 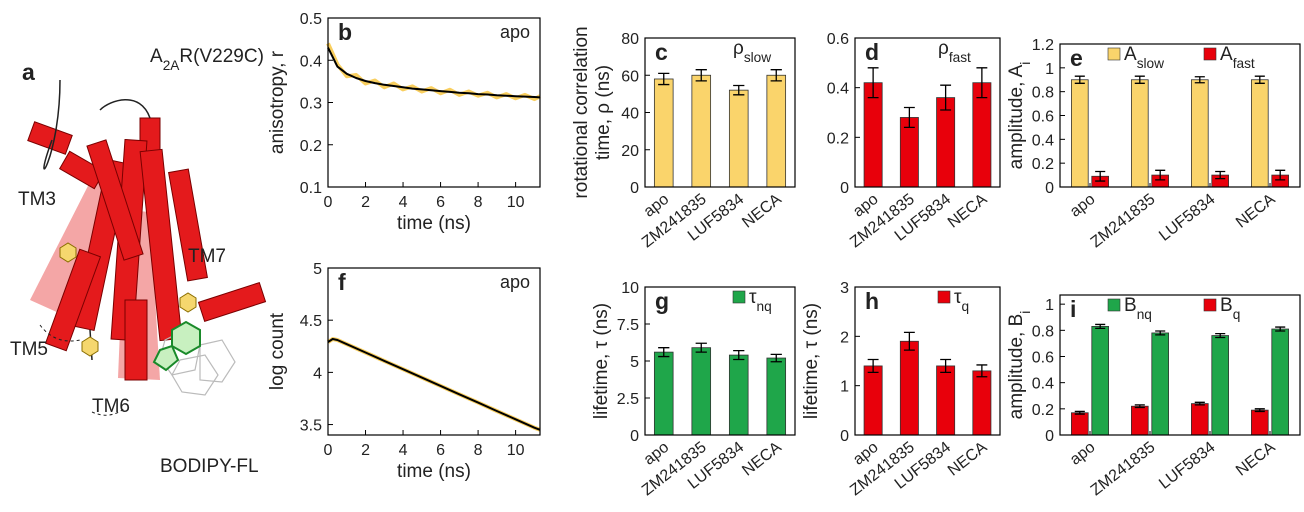 What do you see at coordinates (207, 59) in the screenshot?
I see `protein-title: A2AR(V229C)` at bounding box center [207, 59].